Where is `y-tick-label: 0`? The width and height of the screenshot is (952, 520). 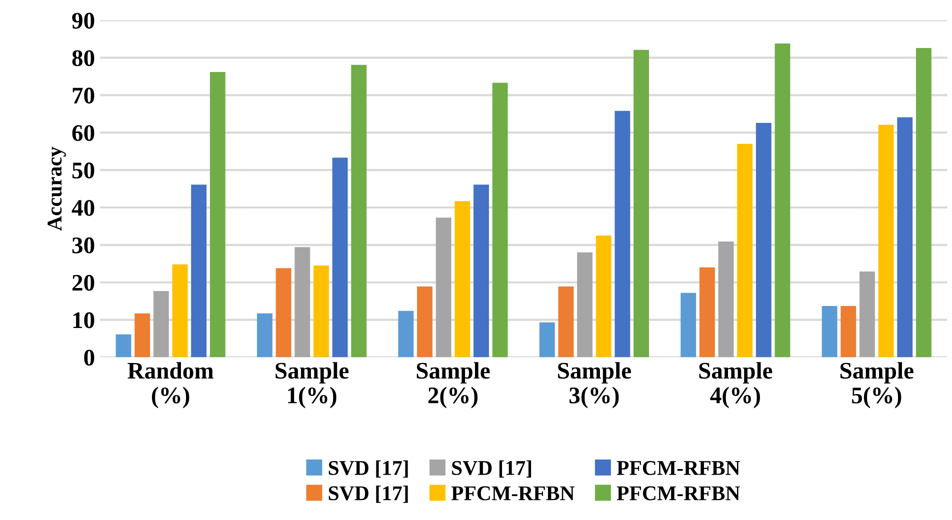
y-tick-label: 0 is located at coordinates (89, 358).